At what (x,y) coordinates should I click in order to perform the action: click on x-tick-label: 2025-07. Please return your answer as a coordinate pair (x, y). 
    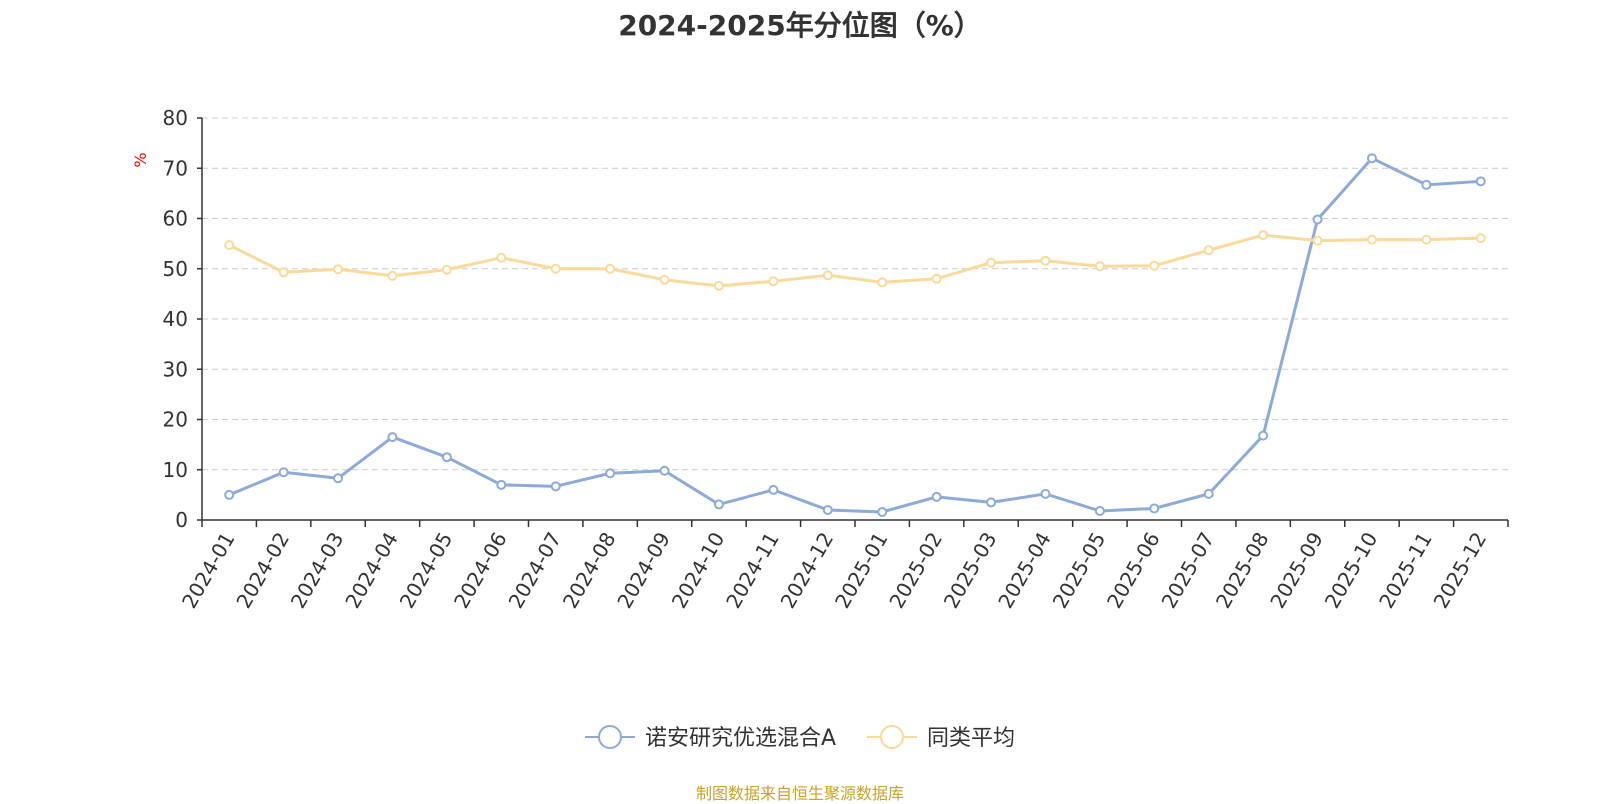
    Looking at the image, I should click on (1188, 570).